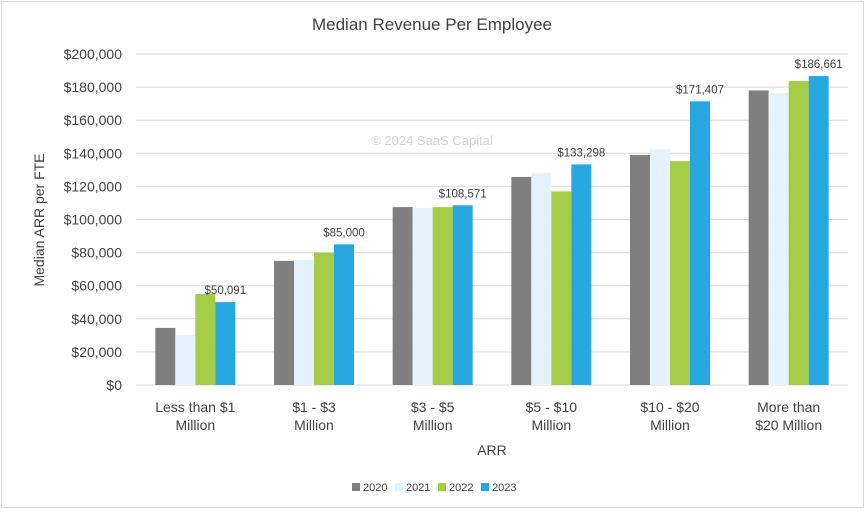 The width and height of the screenshot is (866, 515). I want to click on data-label: $108,571, so click(463, 194).